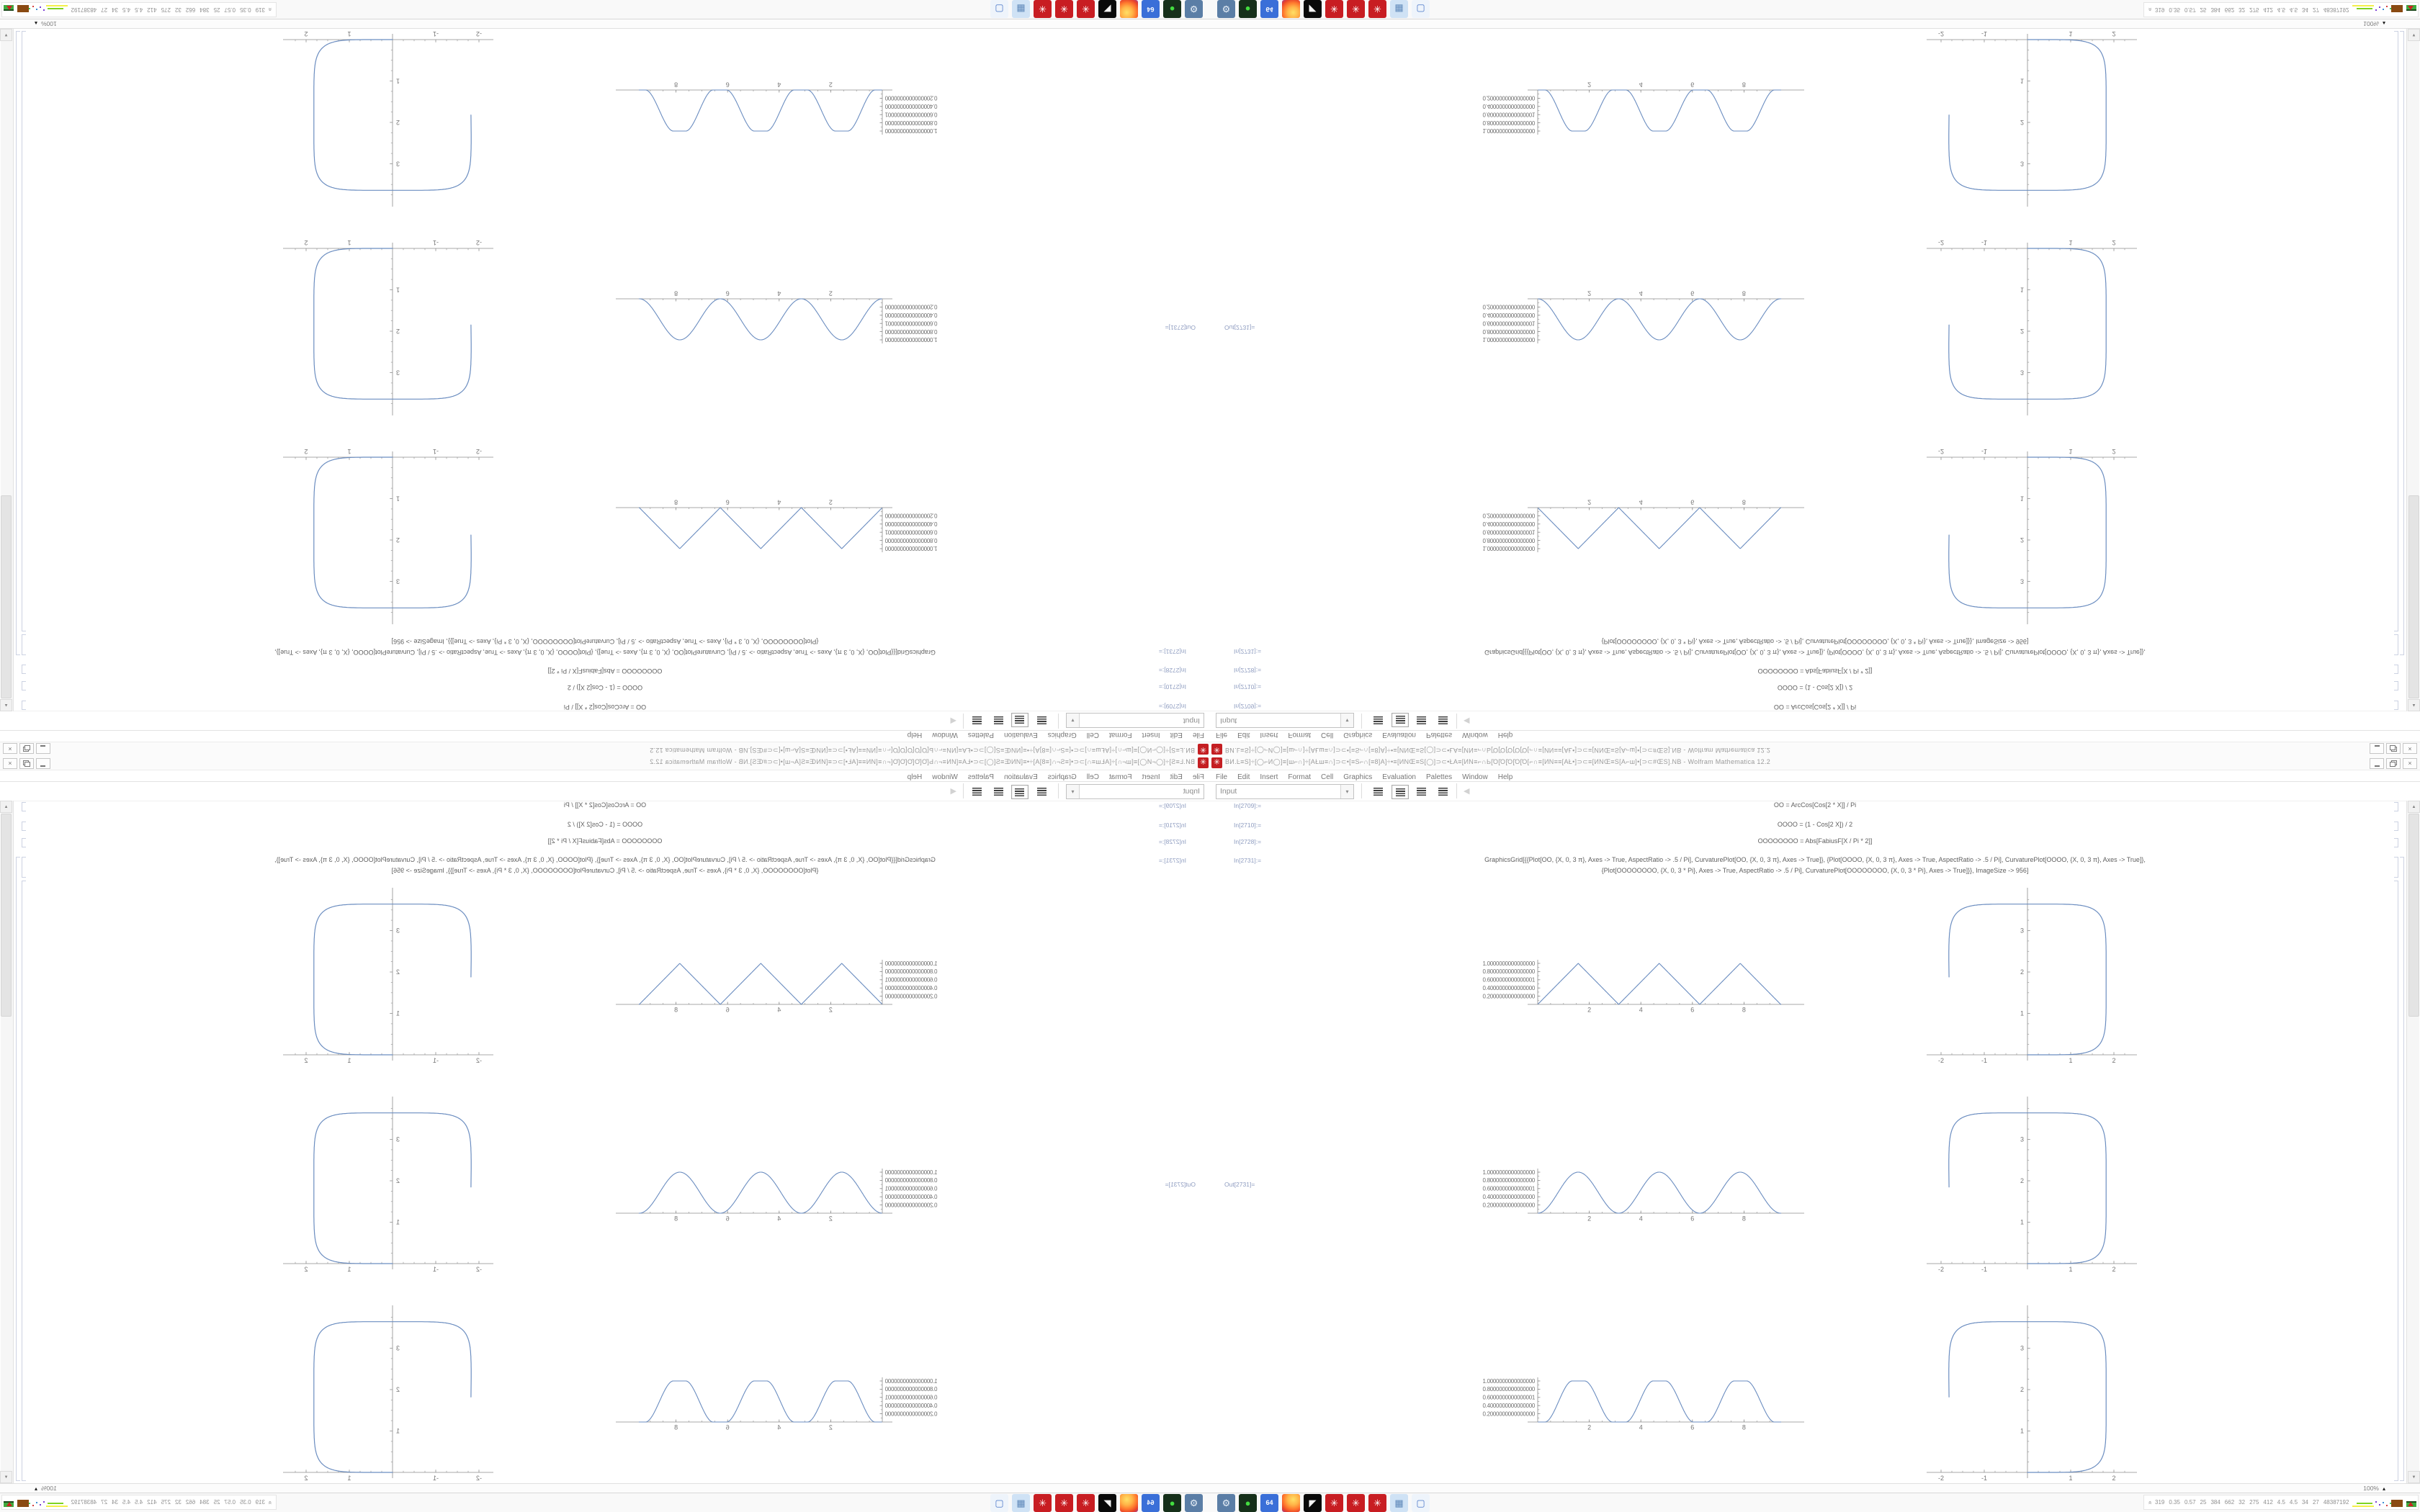 This screenshot has width=2420, height=1512. I want to click on align-center-button, so click(1400, 792).